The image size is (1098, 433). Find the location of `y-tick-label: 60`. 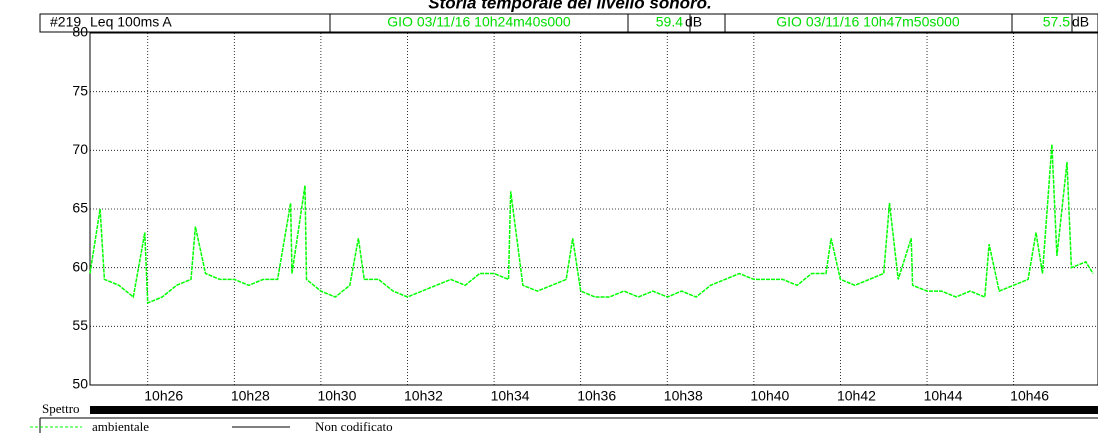

y-tick-label: 60 is located at coordinates (80, 266).